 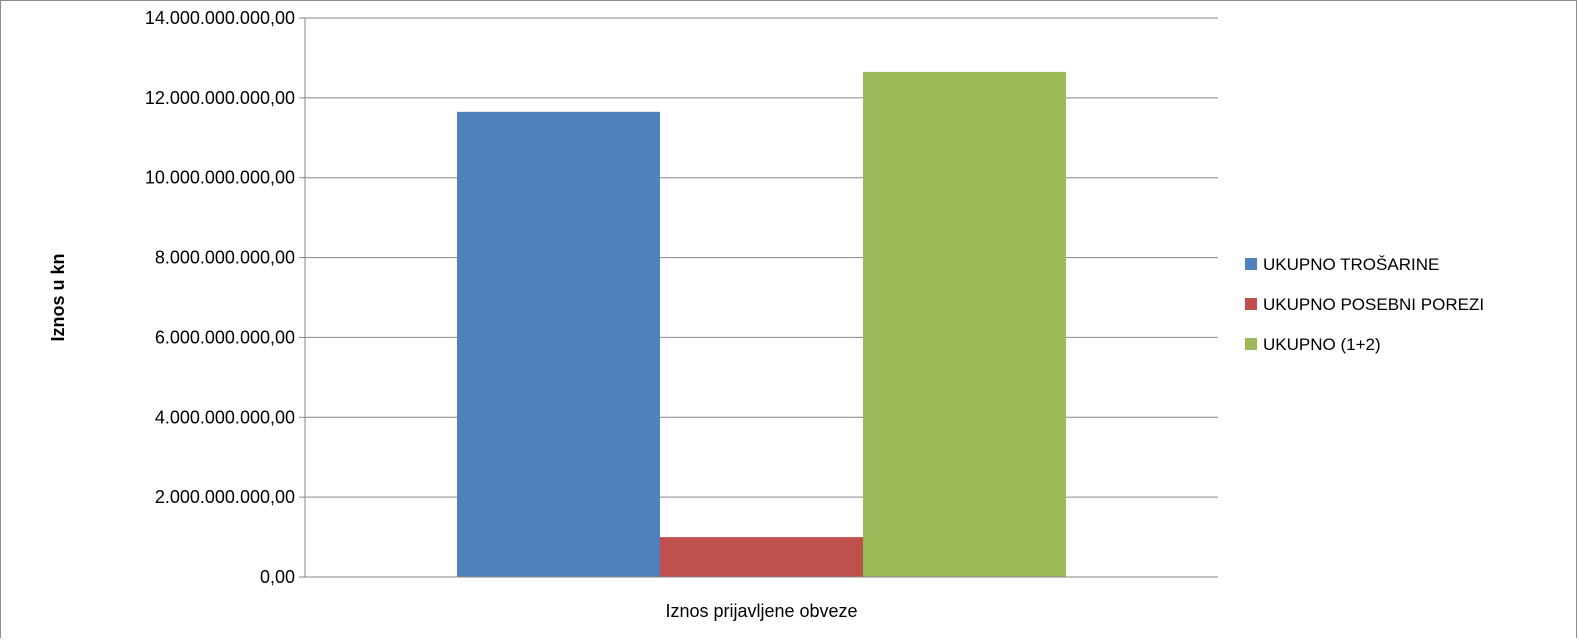 What do you see at coordinates (1351, 264) in the screenshot?
I see `legend-label-1: UKUPNO TROŠARINE` at bounding box center [1351, 264].